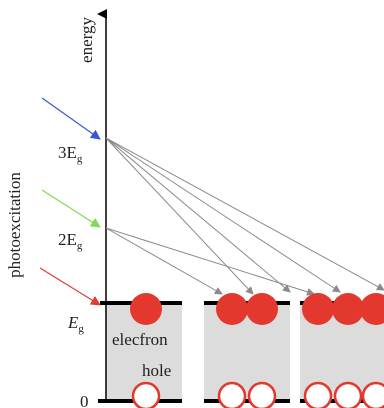 Image resolution: width=384 pixels, height=408 pixels. I want to click on level-3eg-label: 3Eg, so click(70, 154).